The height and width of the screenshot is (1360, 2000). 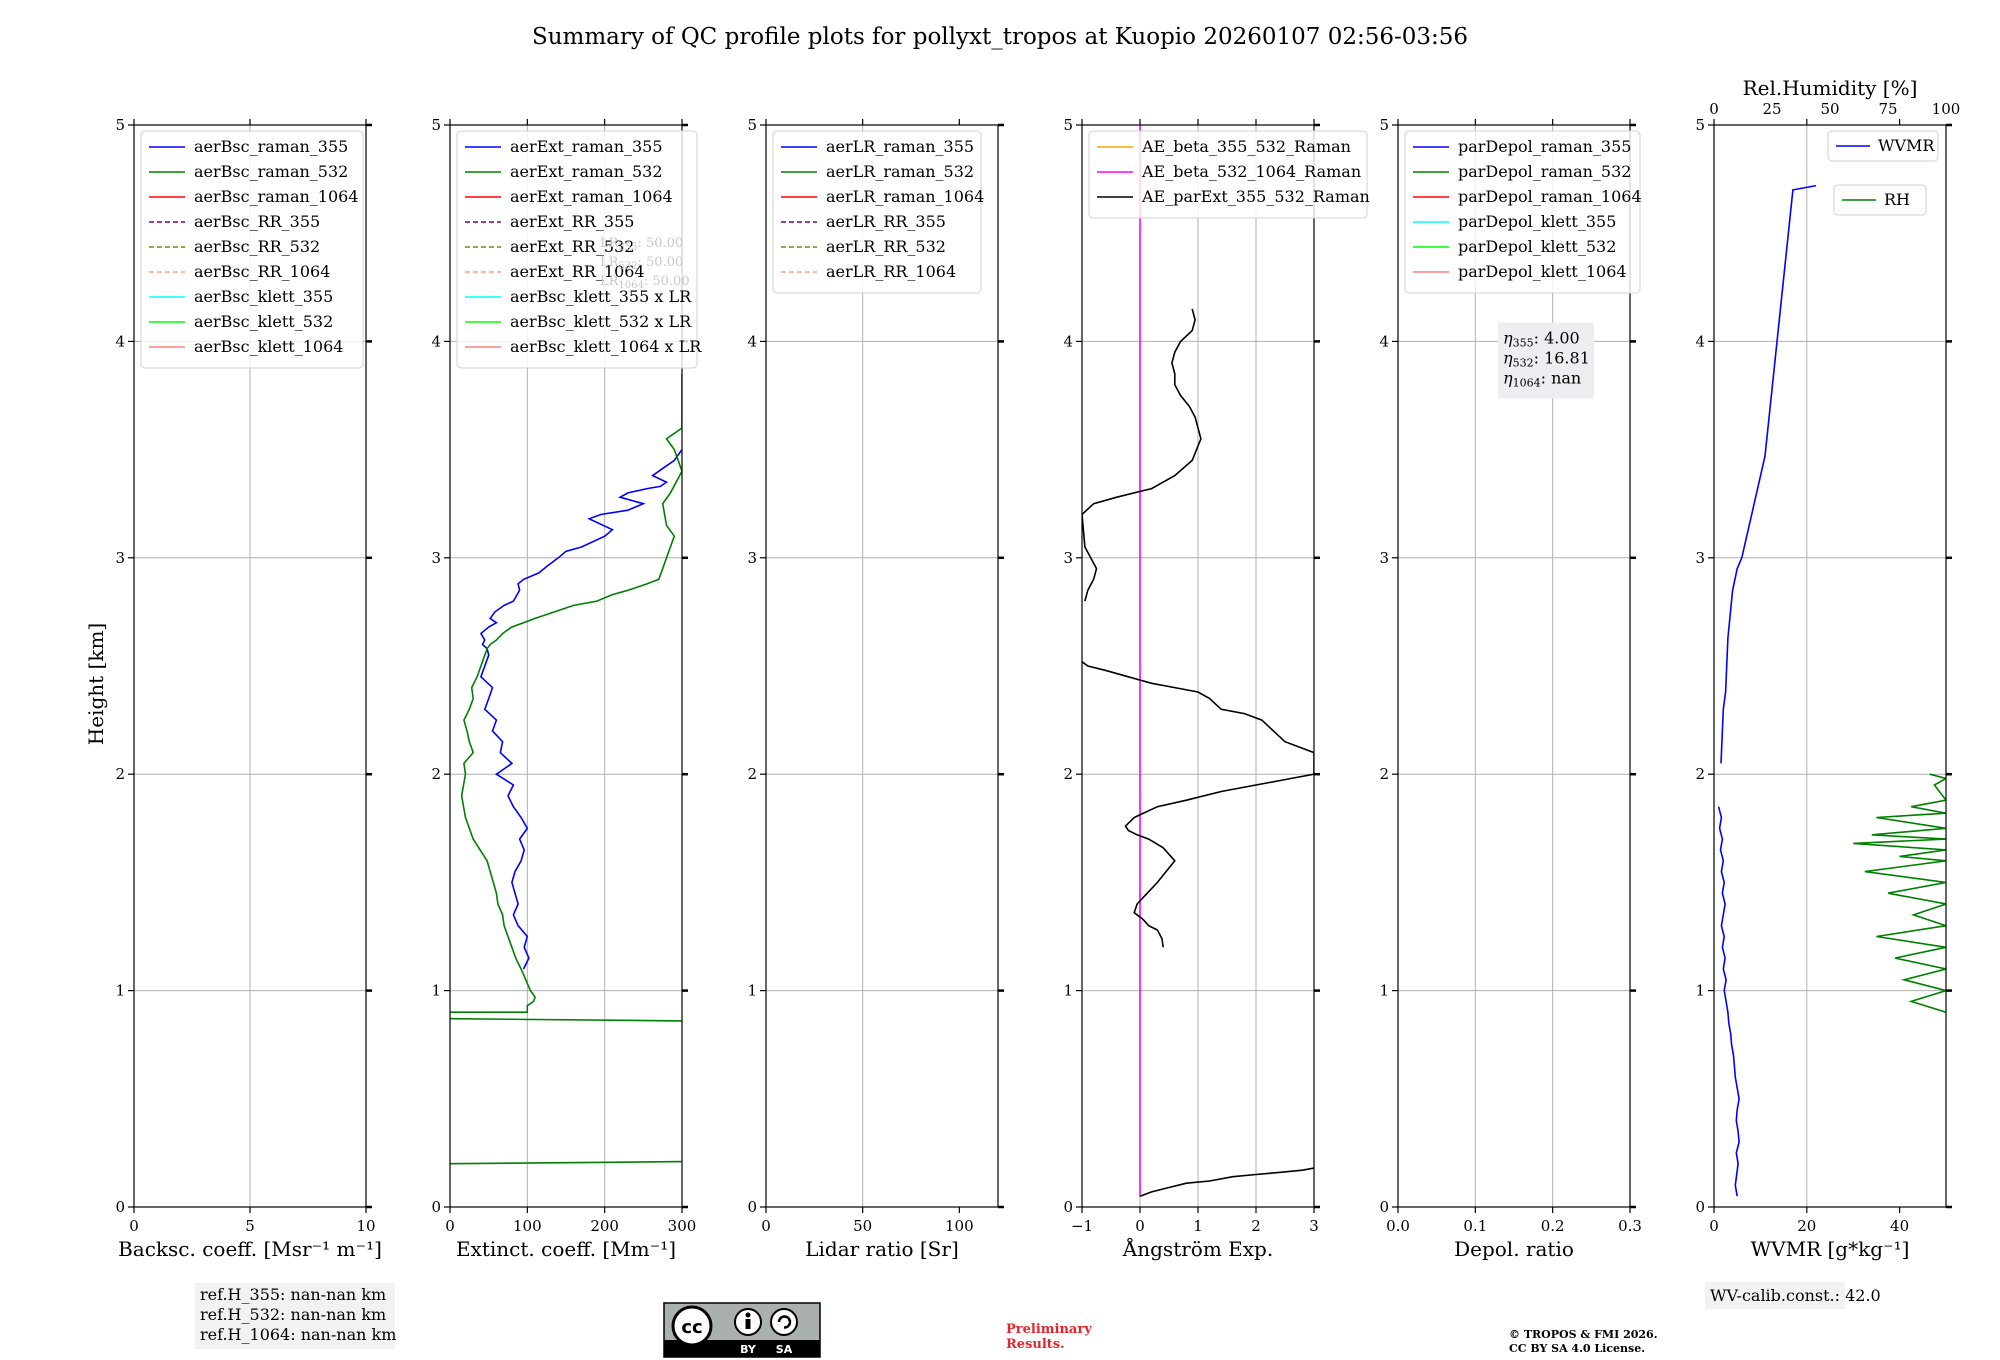 What do you see at coordinates (1514, 1249) in the screenshot?
I see `x-axis-label: Depol. ratio` at bounding box center [1514, 1249].